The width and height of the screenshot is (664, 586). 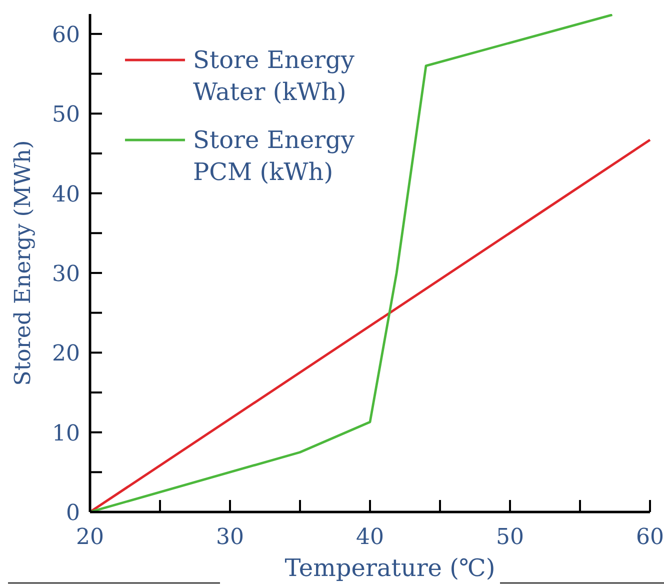 What do you see at coordinates (66, 115) in the screenshot?
I see `y-tick-label: 50` at bounding box center [66, 115].